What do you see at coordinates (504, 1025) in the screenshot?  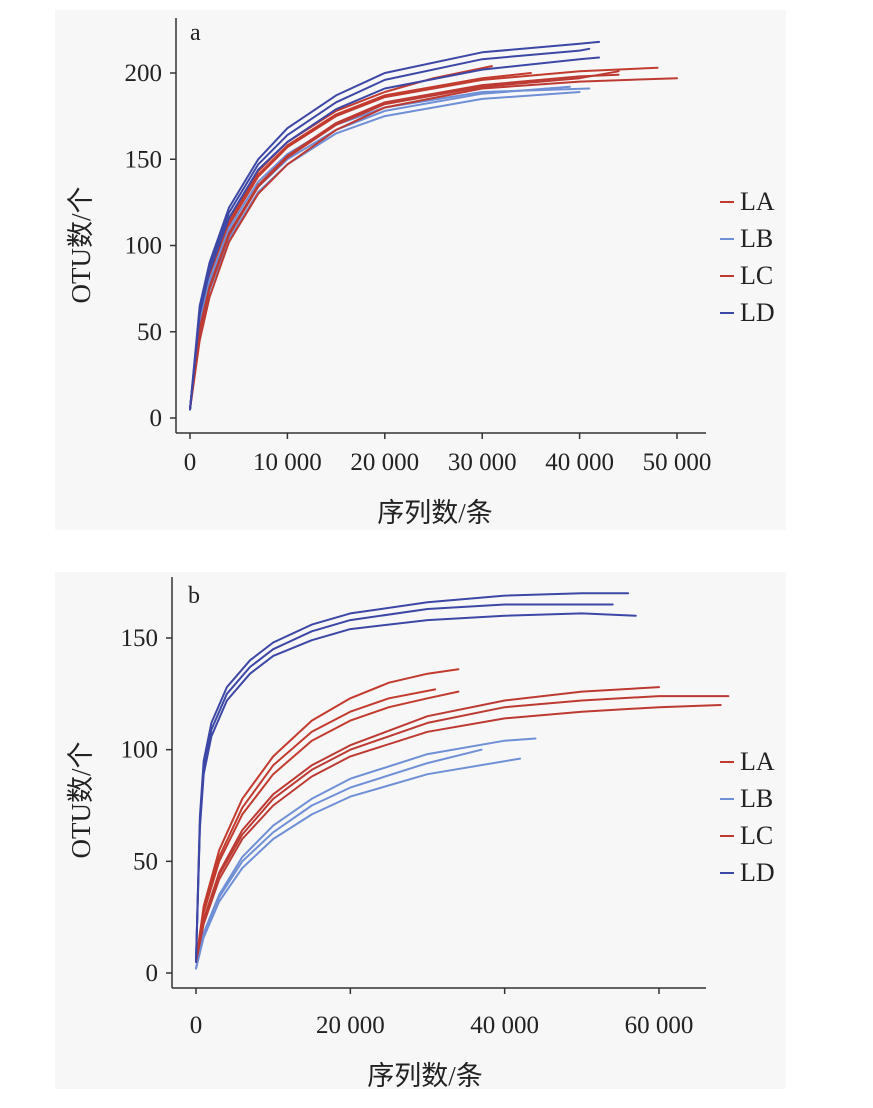 I see `panel-b-x-tick-label: 40 000` at bounding box center [504, 1025].